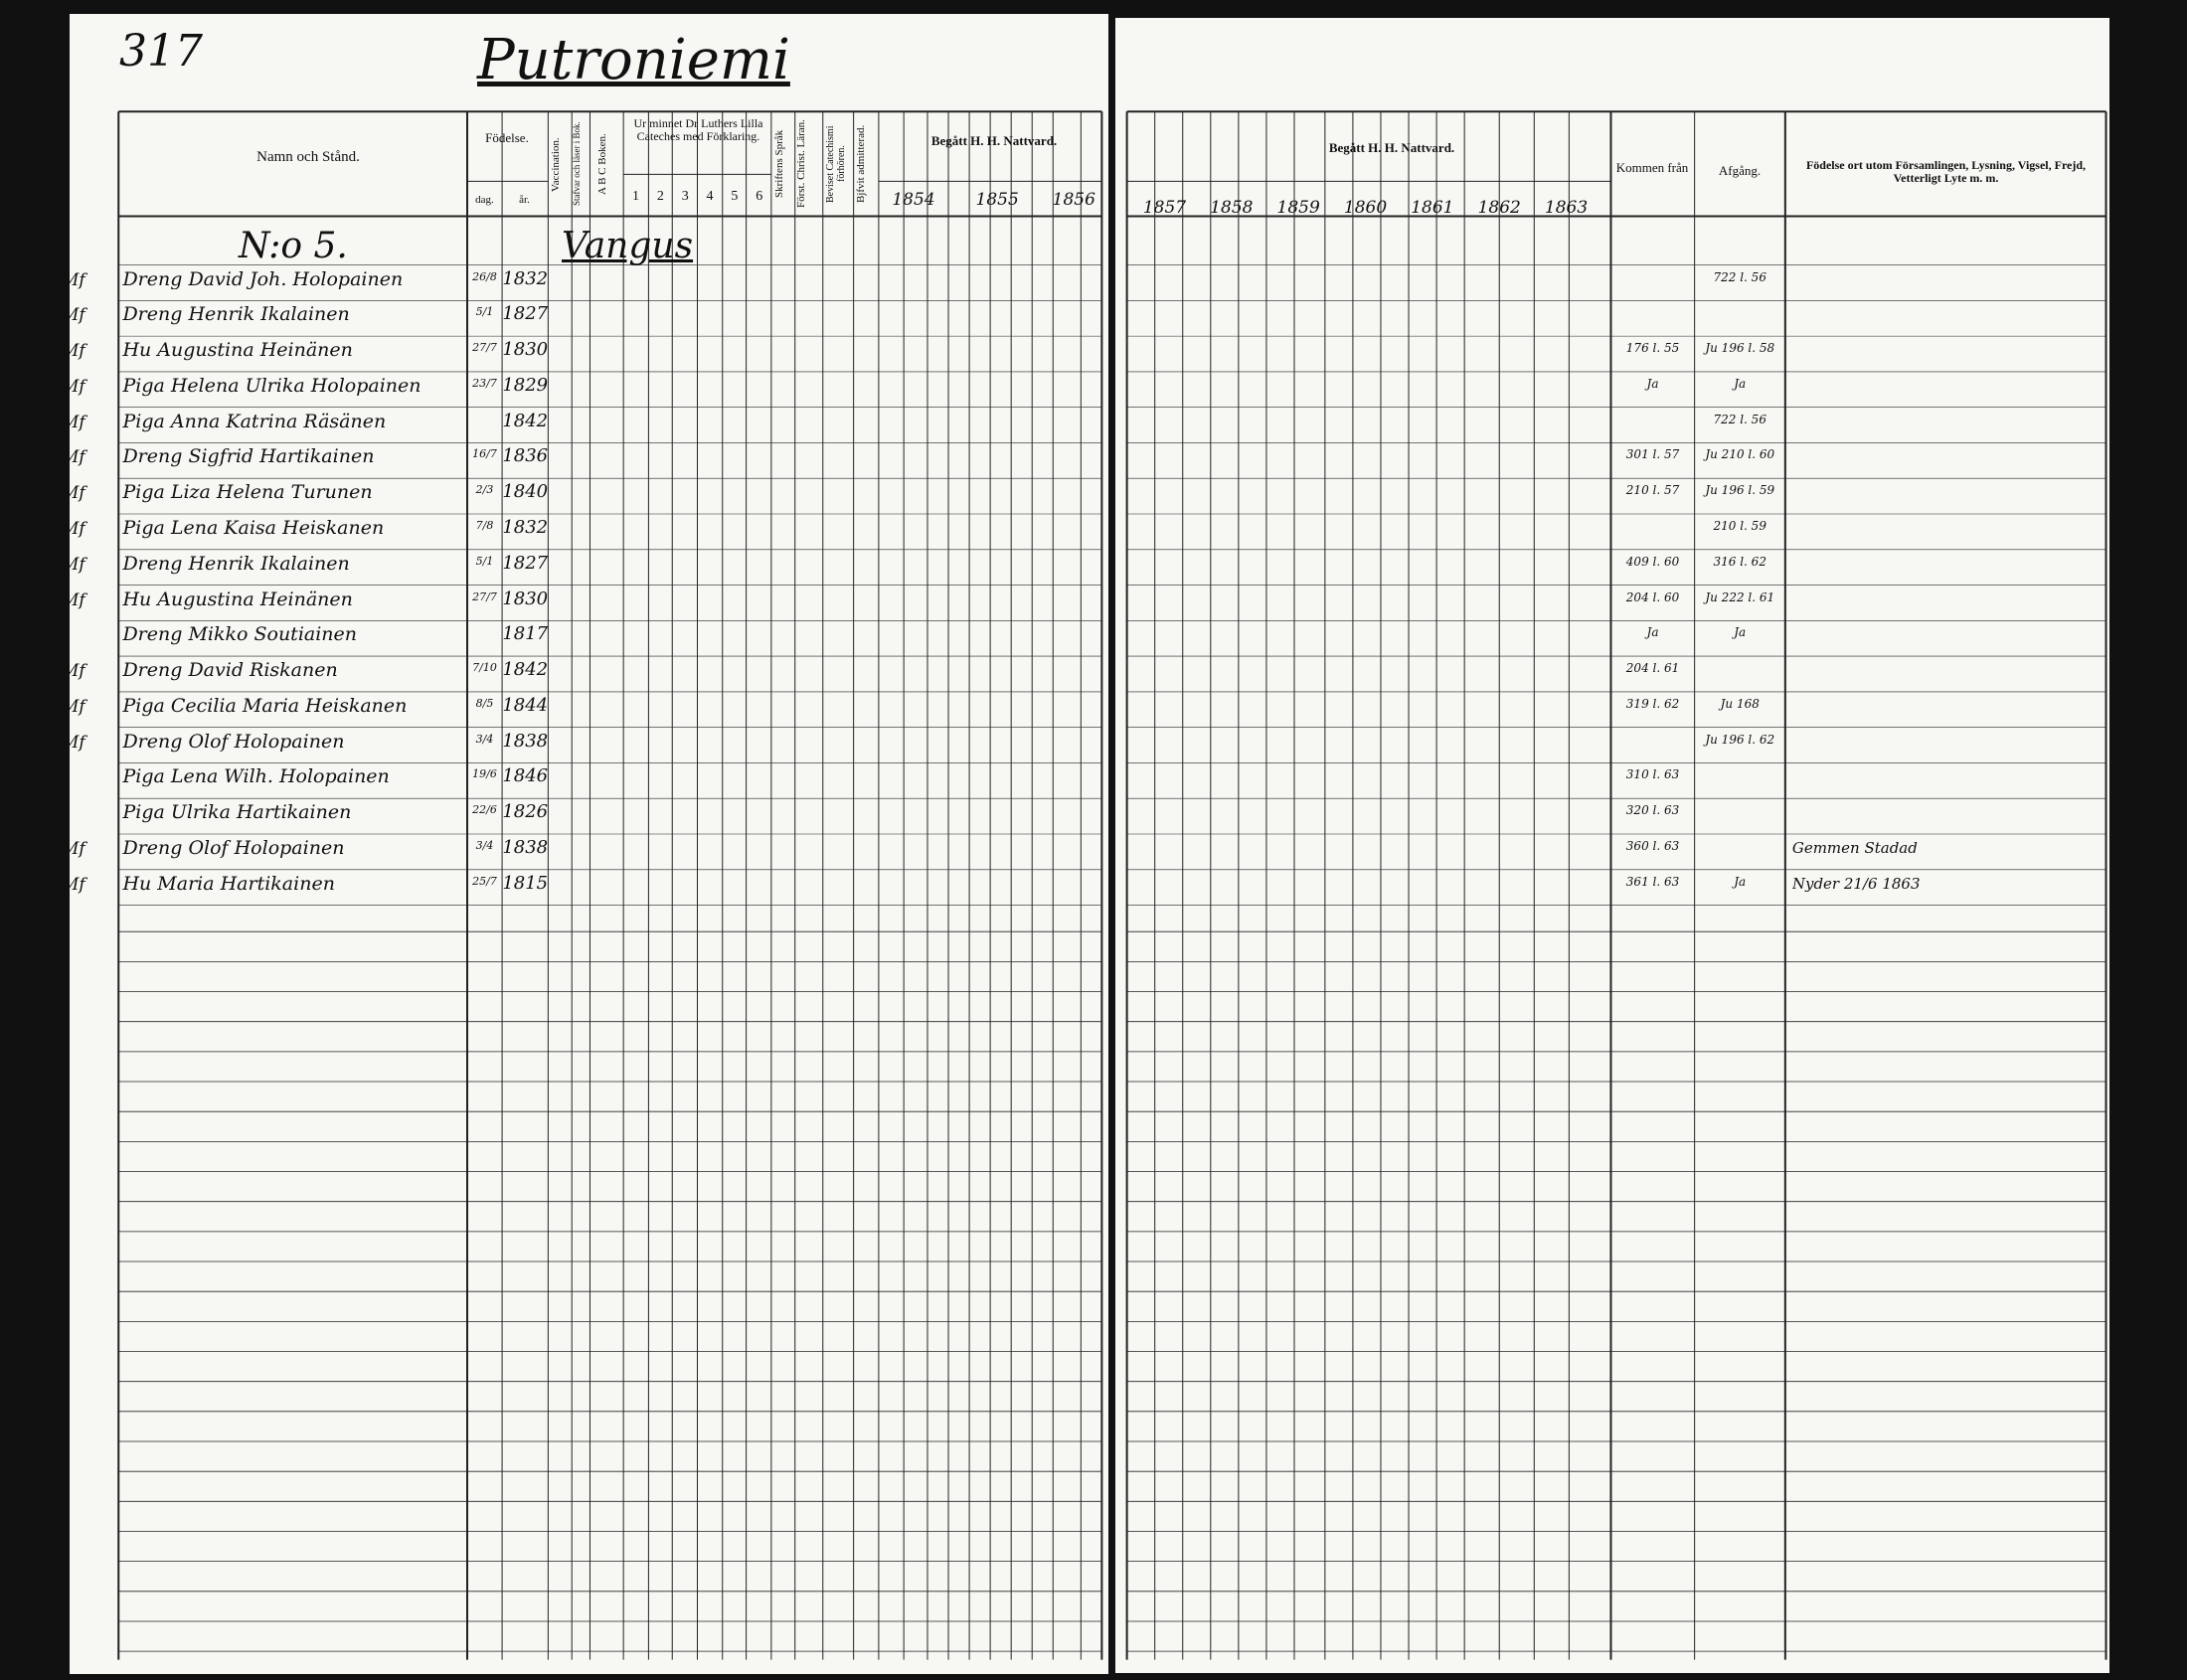 This screenshot has width=2187, height=1680. What do you see at coordinates (525, 598) in the screenshot?
I see `year: 1830` at bounding box center [525, 598].